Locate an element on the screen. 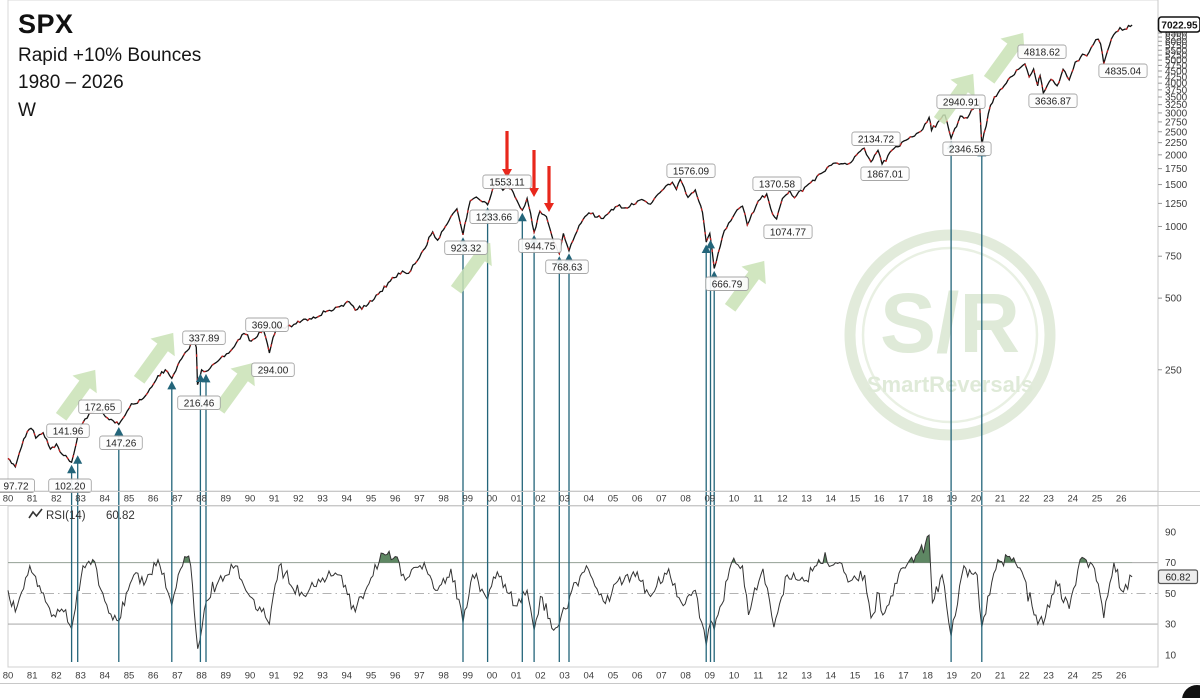  year-label: 92 is located at coordinates (298, 499).